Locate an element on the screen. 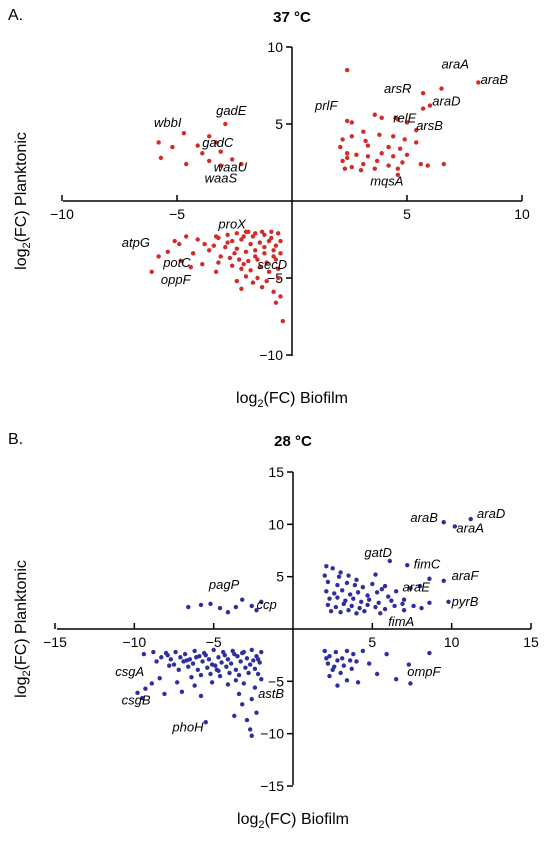 The height and width of the screenshot is (841, 550). x-tick-label: −10 is located at coordinates (134, 642).